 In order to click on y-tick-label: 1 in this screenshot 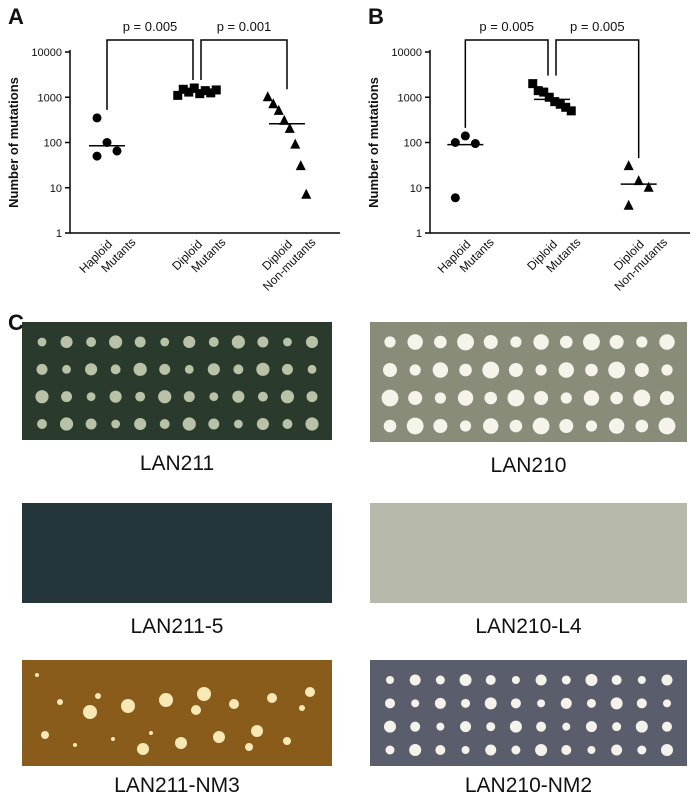, I will do `click(59, 234)`.